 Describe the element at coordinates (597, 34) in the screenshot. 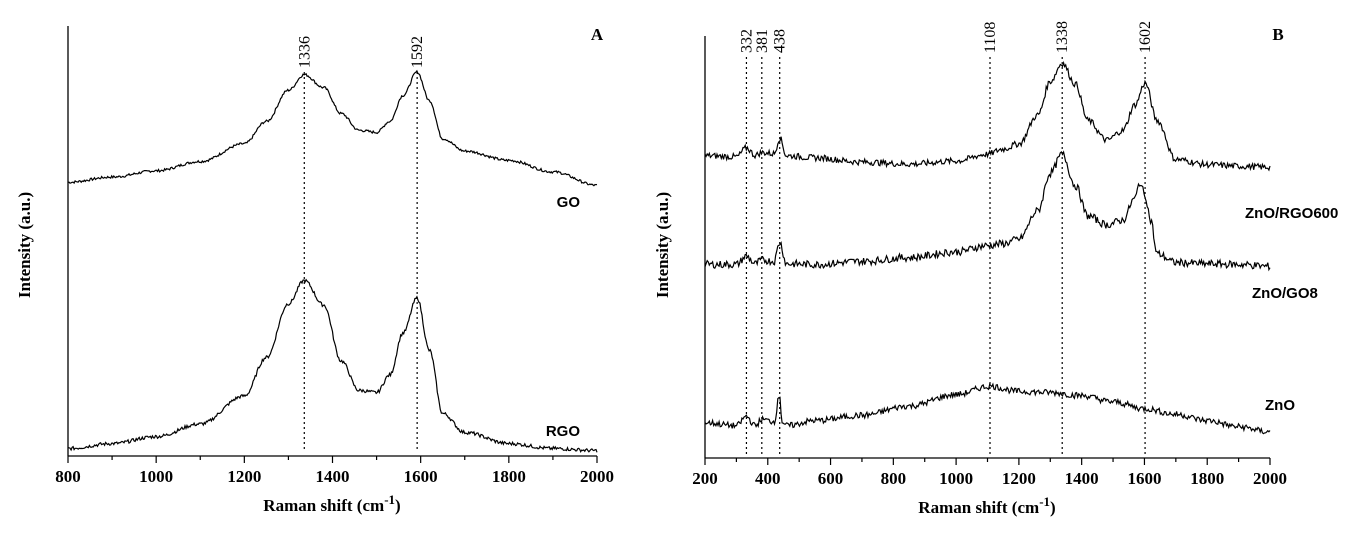

I see `panel-letter: A` at that location.